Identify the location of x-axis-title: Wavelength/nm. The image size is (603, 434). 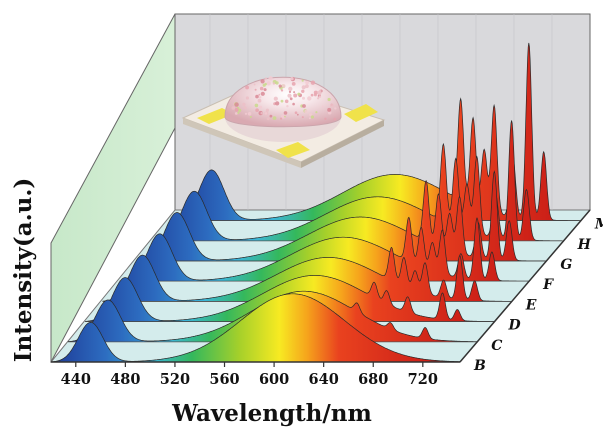
(271, 413).